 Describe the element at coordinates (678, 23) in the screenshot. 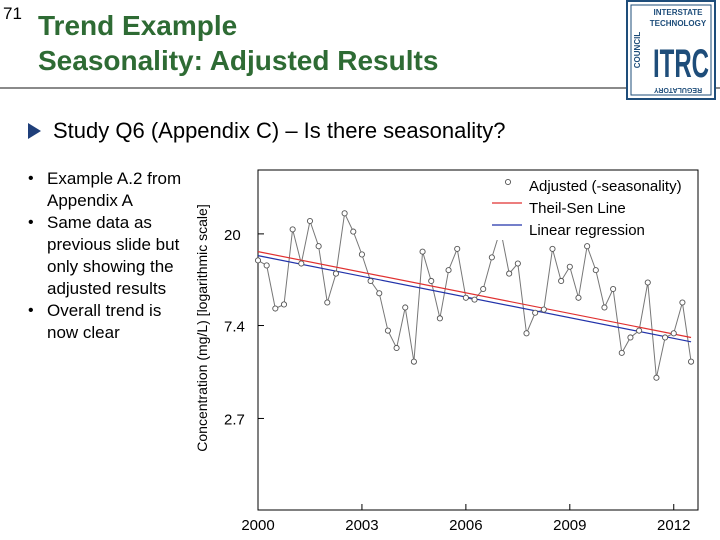

I see `logo-mid-text: TECHNOLOGY` at that location.